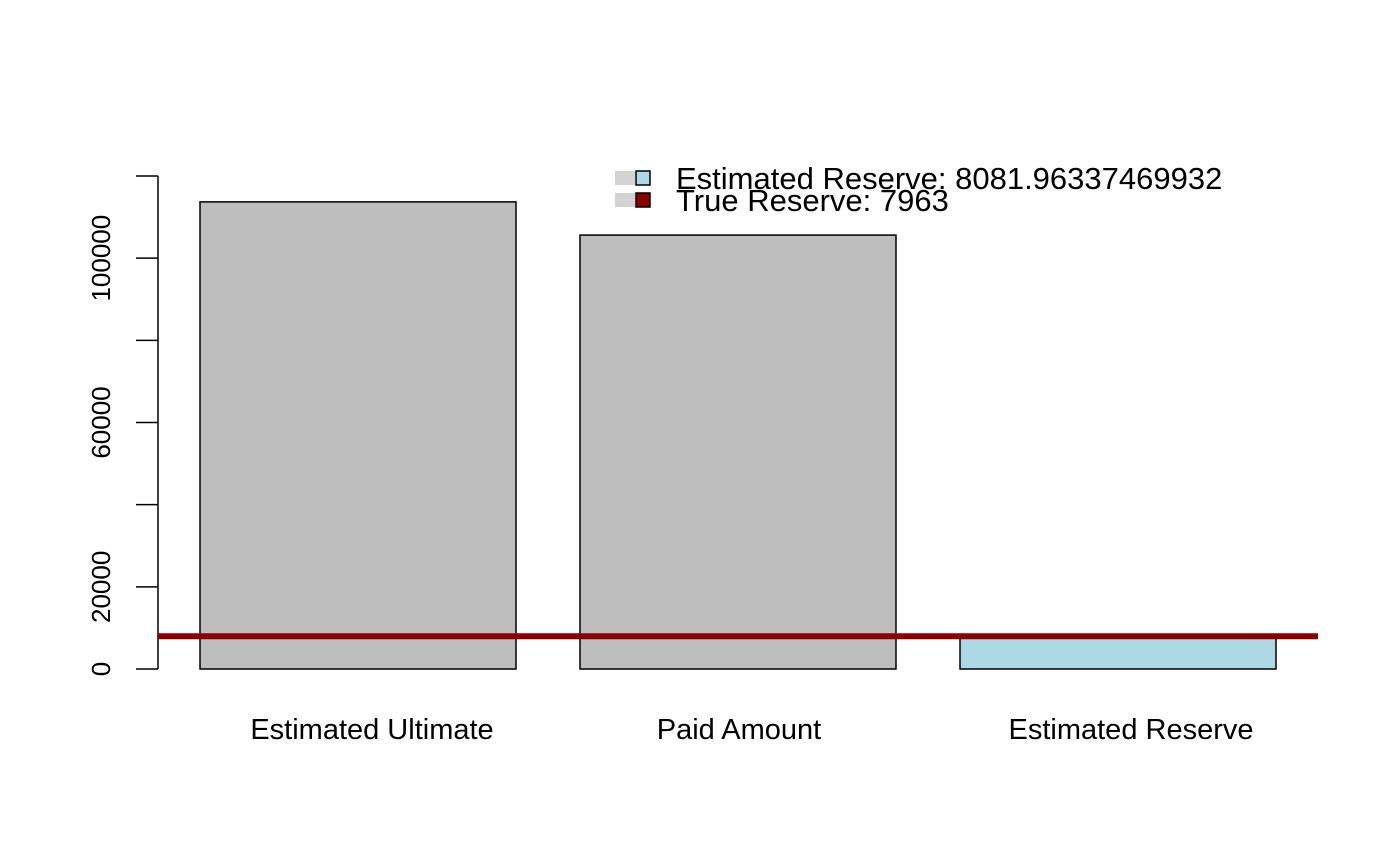 This screenshot has width=1400, height=866. Describe the element at coordinates (371, 730) in the screenshot. I see `category-label: Estimated Ultimate` at that location.